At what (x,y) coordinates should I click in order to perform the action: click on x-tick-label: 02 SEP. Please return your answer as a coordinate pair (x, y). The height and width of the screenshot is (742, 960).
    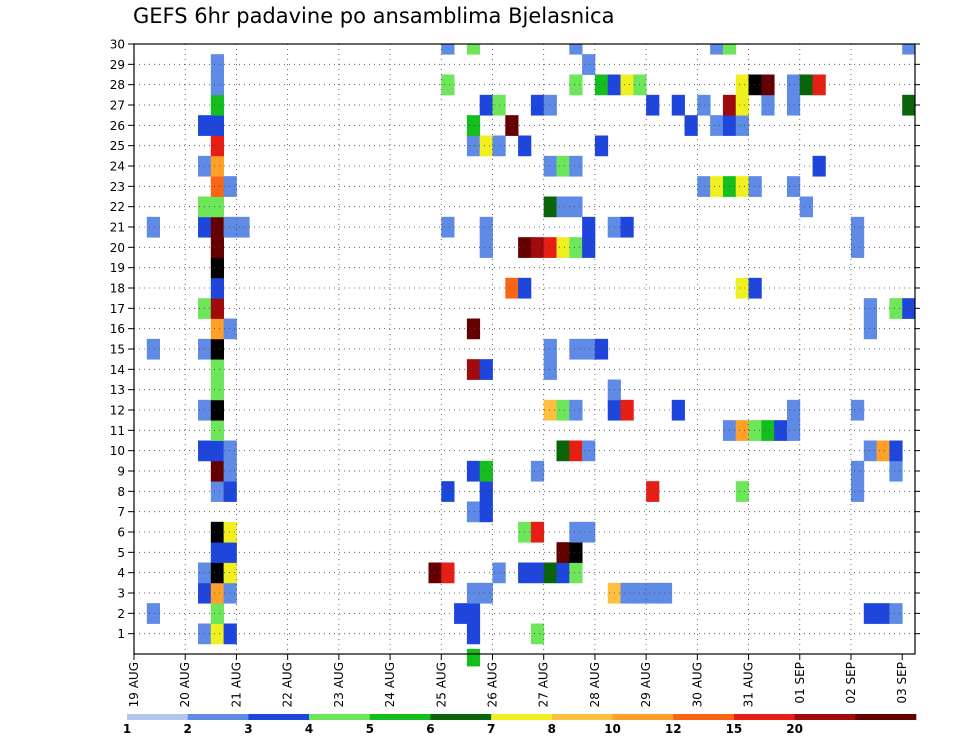
    Looking at the image, I should click on (851, 683).